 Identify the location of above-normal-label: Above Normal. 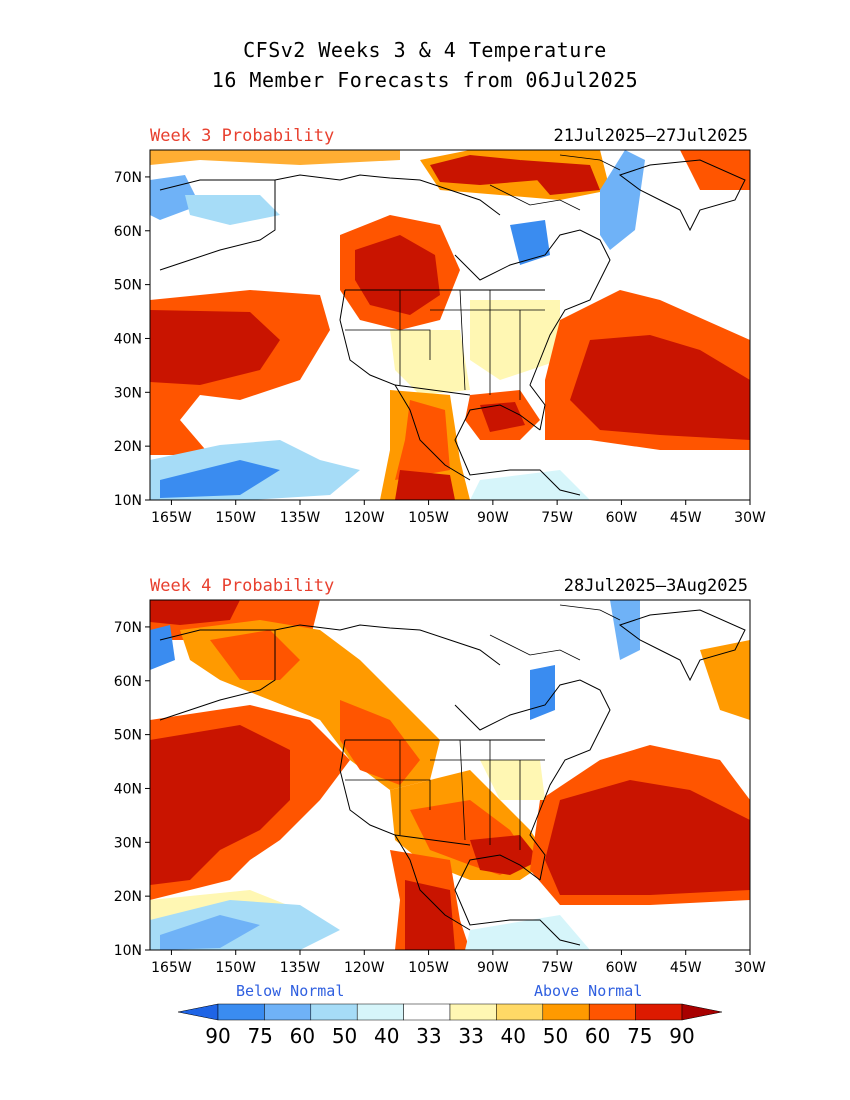
(588, 991).